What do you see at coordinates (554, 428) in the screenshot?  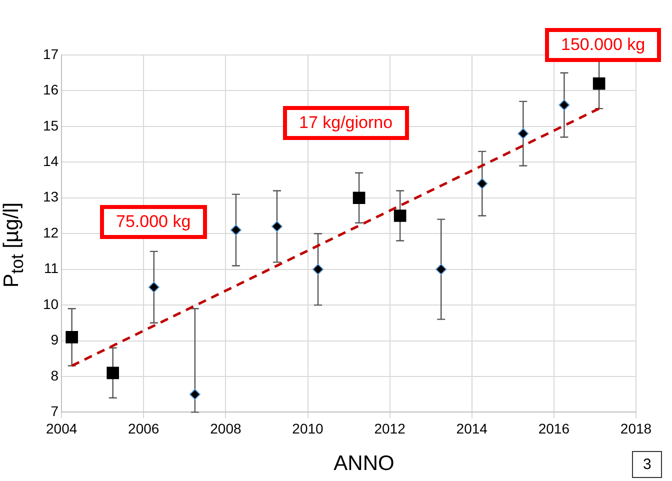 I see `x-tick-label: 2016` at bounding box center [554, 428].